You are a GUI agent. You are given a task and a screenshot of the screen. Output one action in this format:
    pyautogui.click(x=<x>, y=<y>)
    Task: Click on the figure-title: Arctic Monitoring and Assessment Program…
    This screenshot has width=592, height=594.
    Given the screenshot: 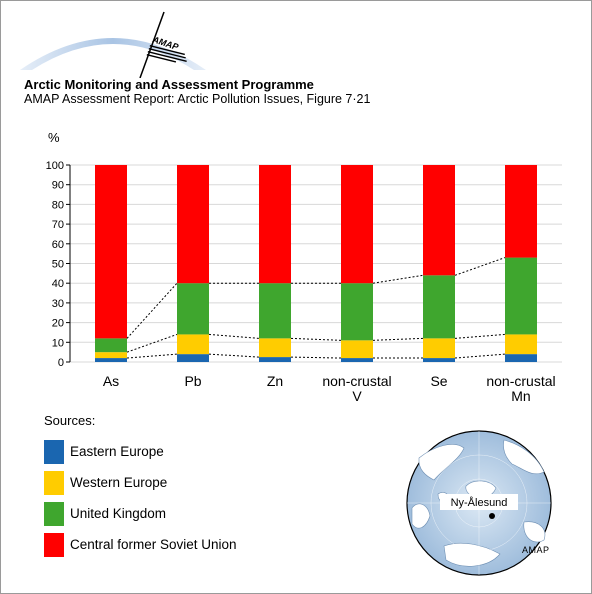 What is the action you would take?
    pyautogui.click(x=169, y=84)
    